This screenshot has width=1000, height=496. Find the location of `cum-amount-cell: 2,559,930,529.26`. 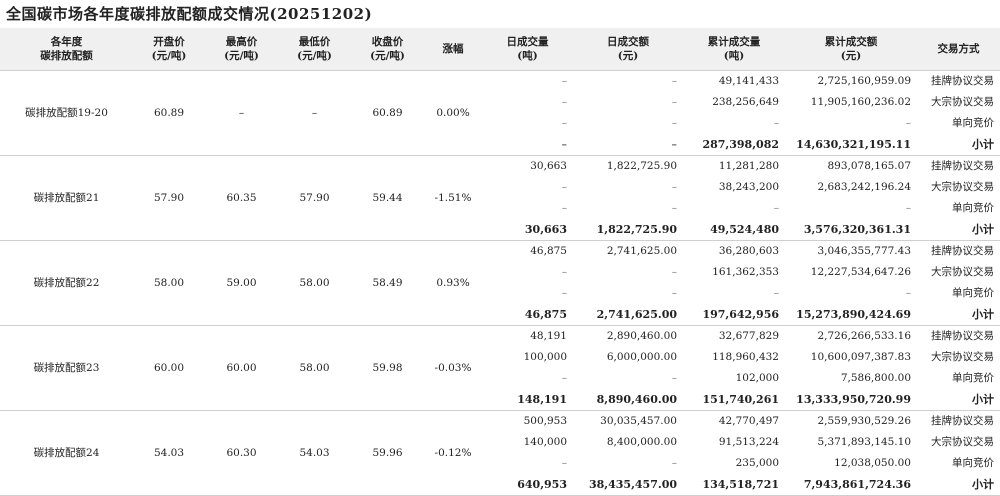

cum-amount-cell: 2,559,930,529.26 is located at coordinates (864, 421).